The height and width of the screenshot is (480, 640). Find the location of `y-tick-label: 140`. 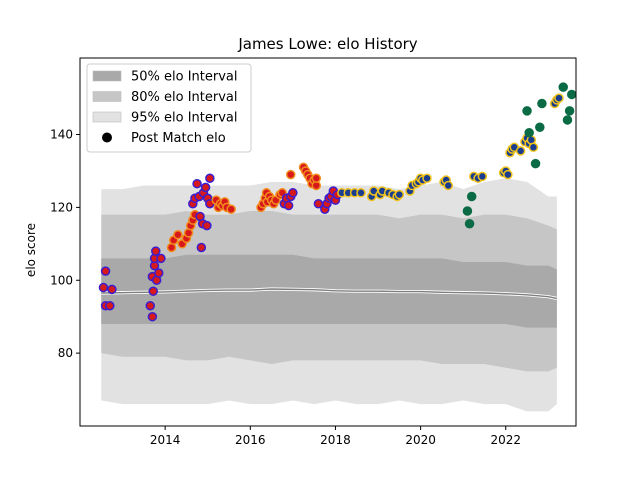

y-tick-label: 140 is located at coordinates (61, 135).